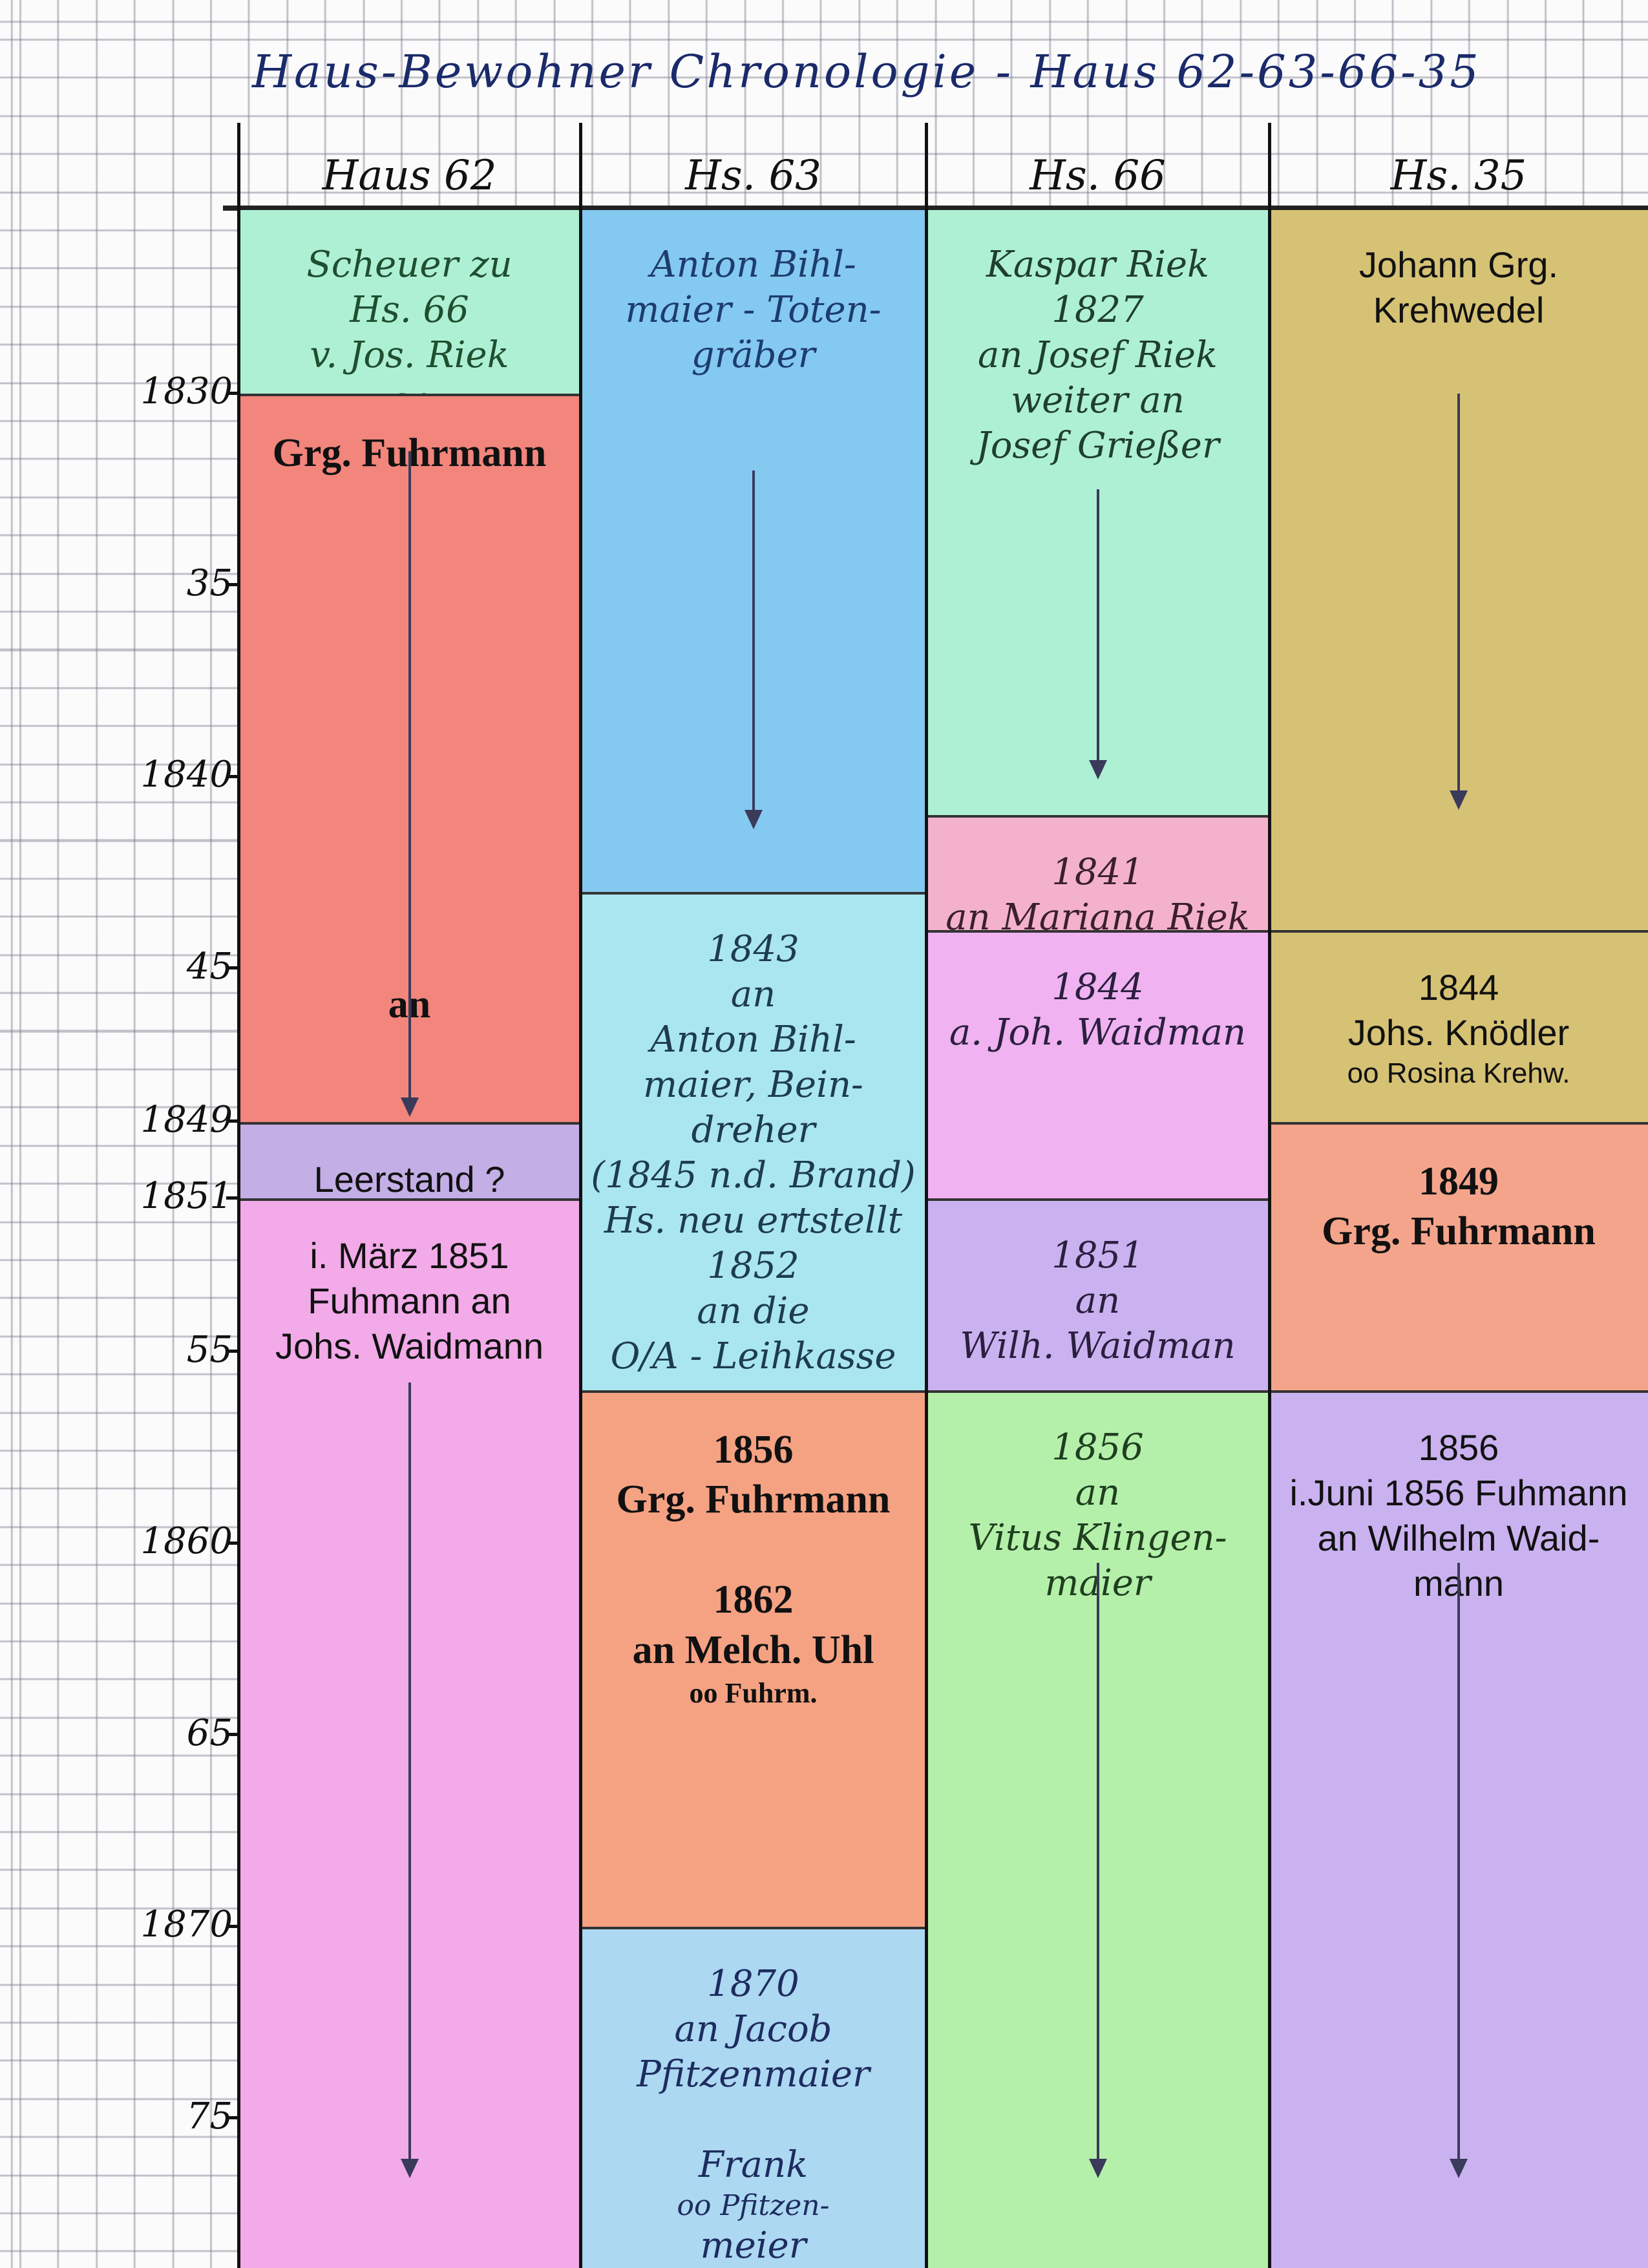  Describe the element at coordinates (753, 1265) in the screenshot. I see `block-text: 1852` at that location.